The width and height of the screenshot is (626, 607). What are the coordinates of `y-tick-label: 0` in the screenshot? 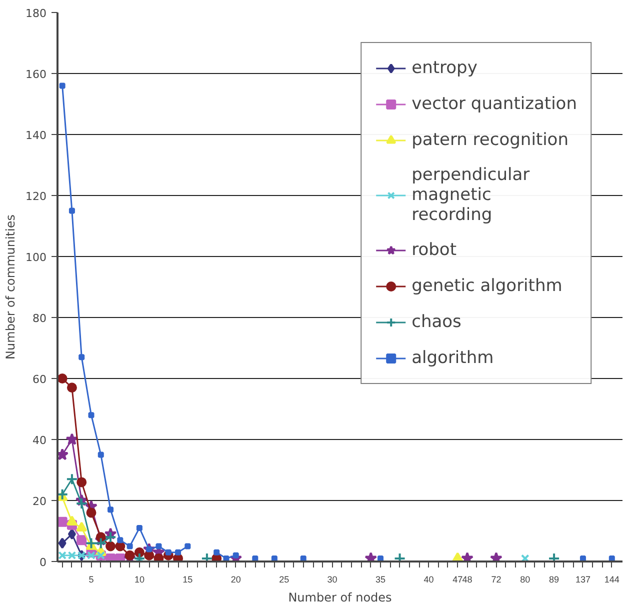 It's located at (43, 562).